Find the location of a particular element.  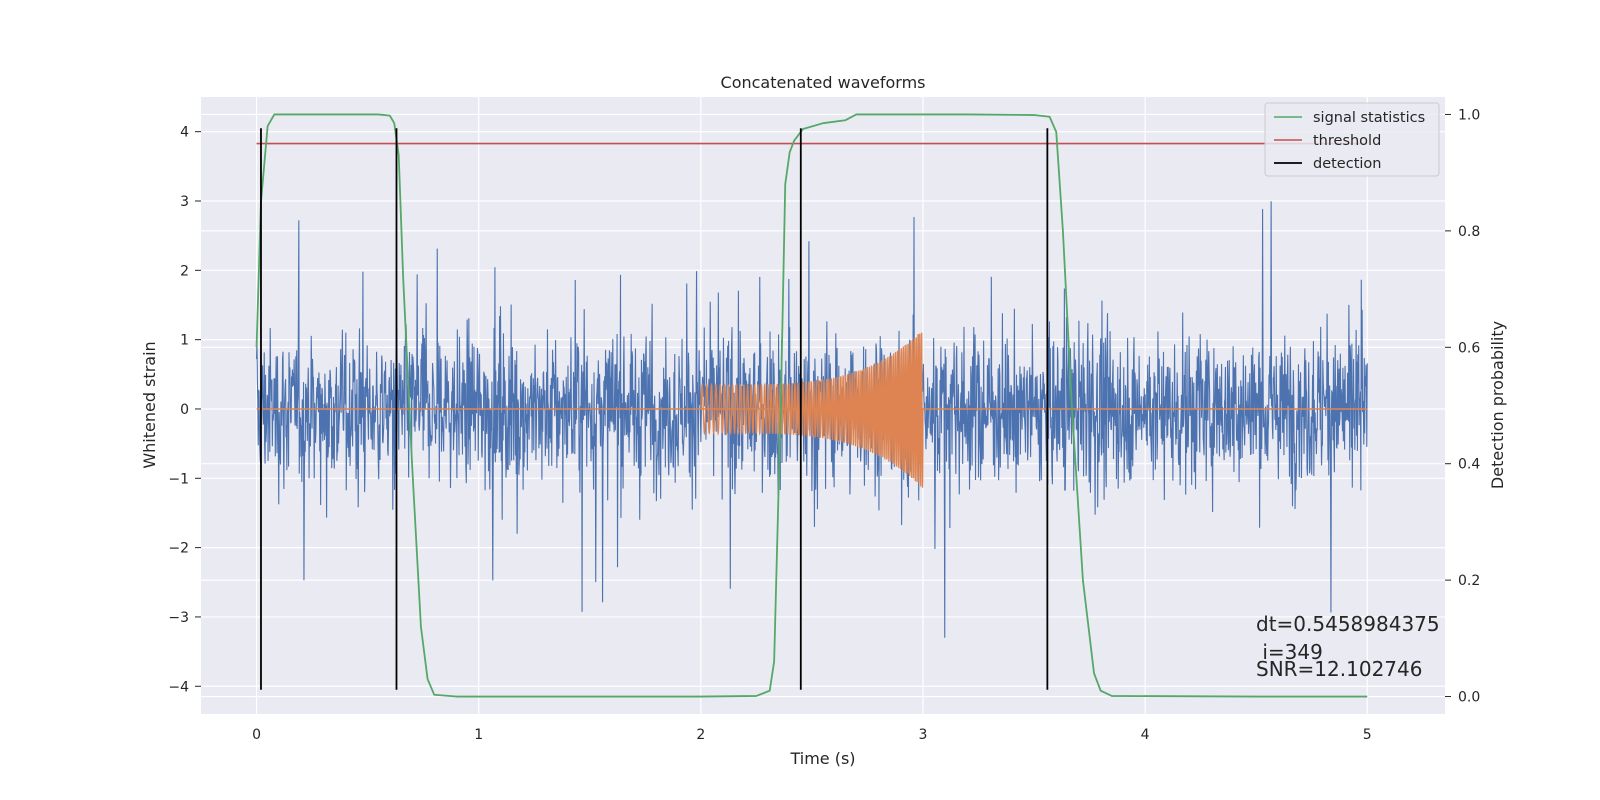

x-tick-label: 3 is located at coordinates (923, 735).